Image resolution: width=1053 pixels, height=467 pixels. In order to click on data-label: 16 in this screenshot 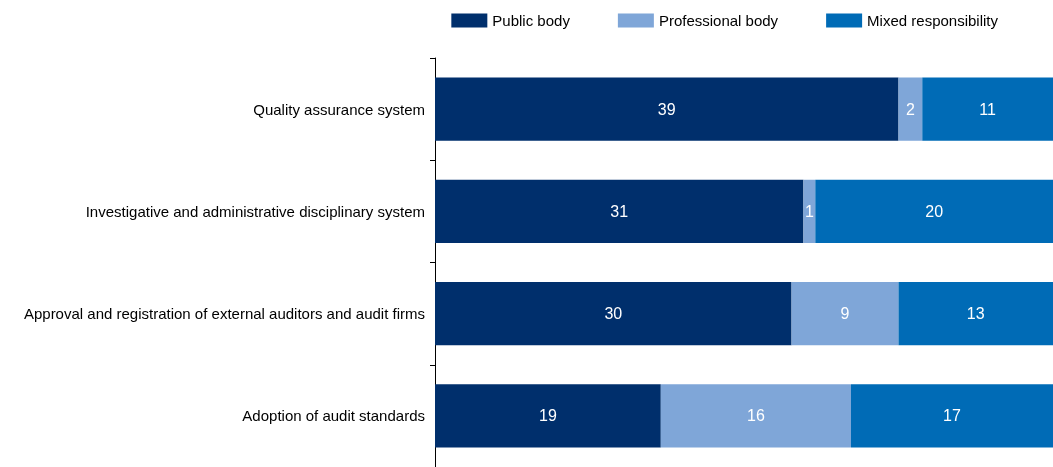, I will do `click(755, 416)`.